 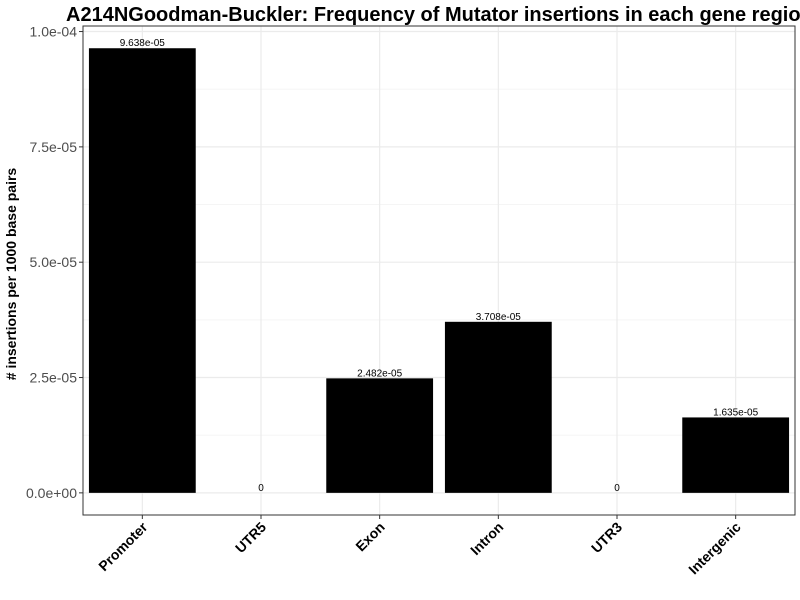 I want to click on y-tick-label: 7.5e-05, so click(x=54, y=147).